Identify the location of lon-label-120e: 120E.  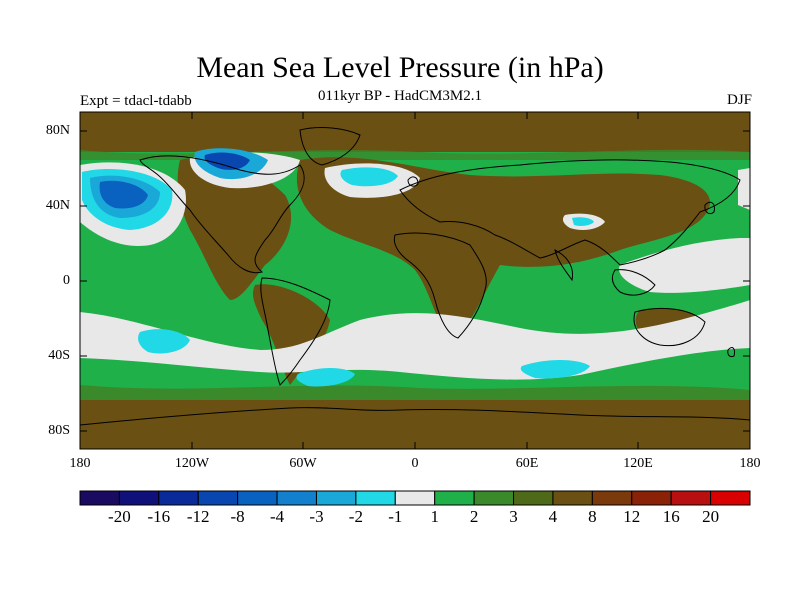
(638, 463).